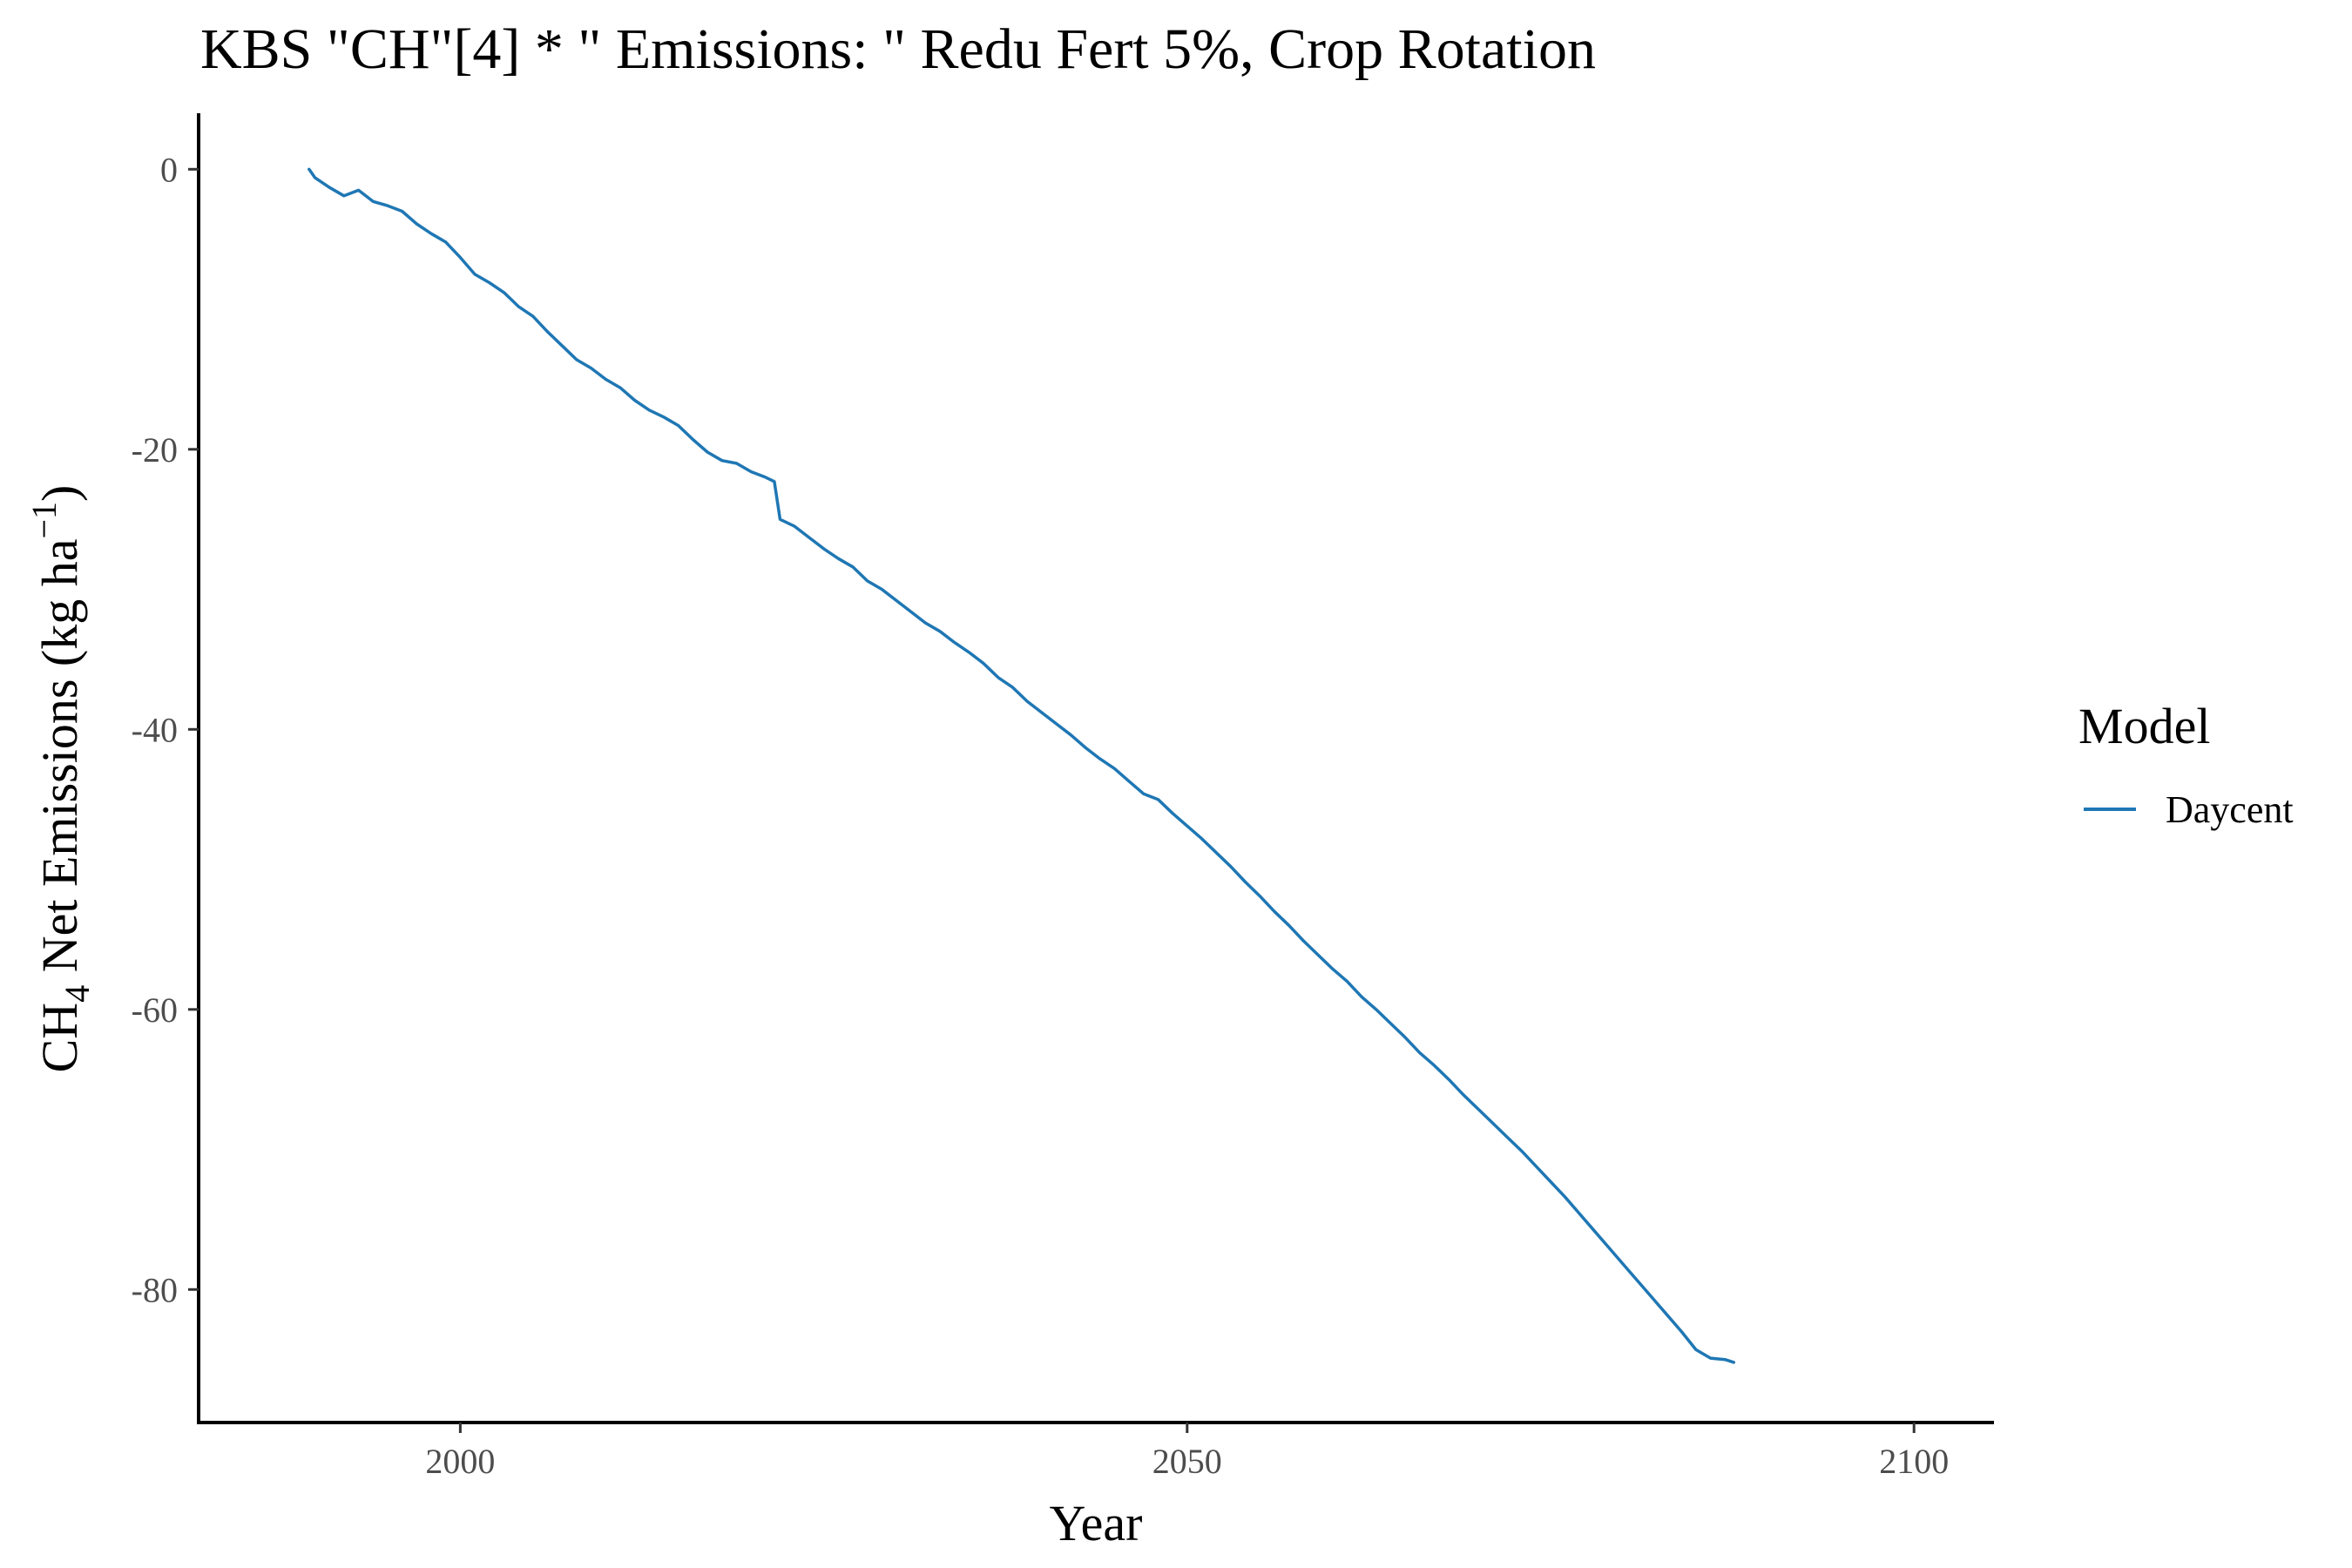  Describe the element at coordinates (2230, 810) in the screenshot. I see `legend-label-daycent: Daycent` at that location.